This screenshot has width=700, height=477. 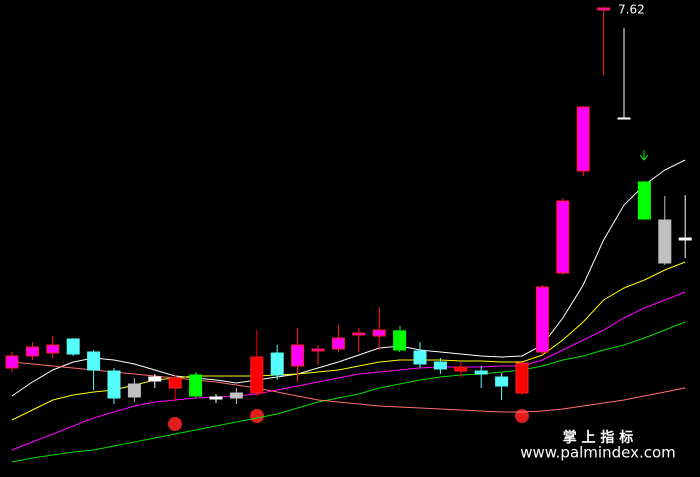 What do you see at coordinates (348, 387) in the screenshot?
I see `ma-line` at bounding box center [348, 387].